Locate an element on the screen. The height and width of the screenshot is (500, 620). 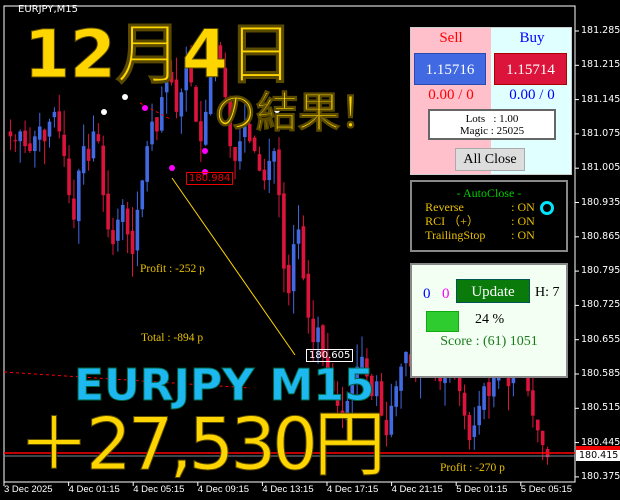
y-tick-label: 181.145 is located at coordinates (600, 99).